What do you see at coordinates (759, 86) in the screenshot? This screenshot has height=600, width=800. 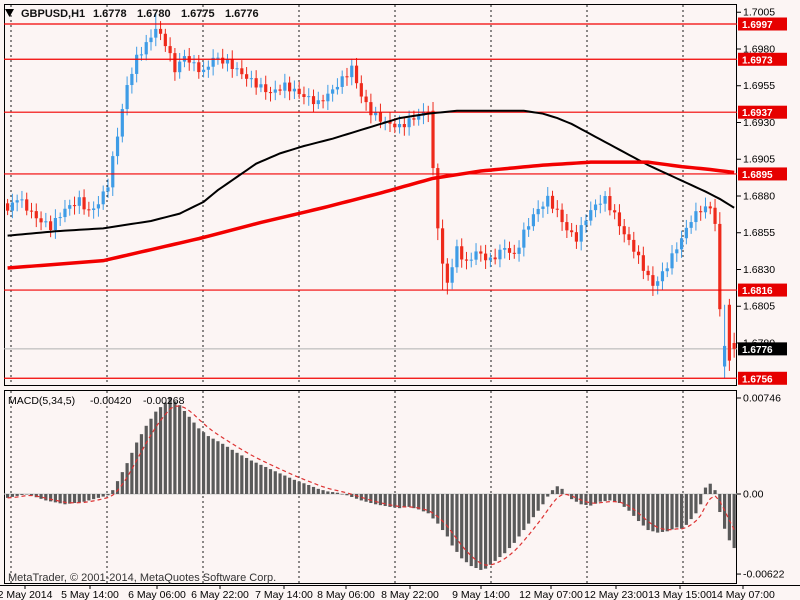 I see `price-axis-tick: 1.6955` at bounding box center [759, 86].